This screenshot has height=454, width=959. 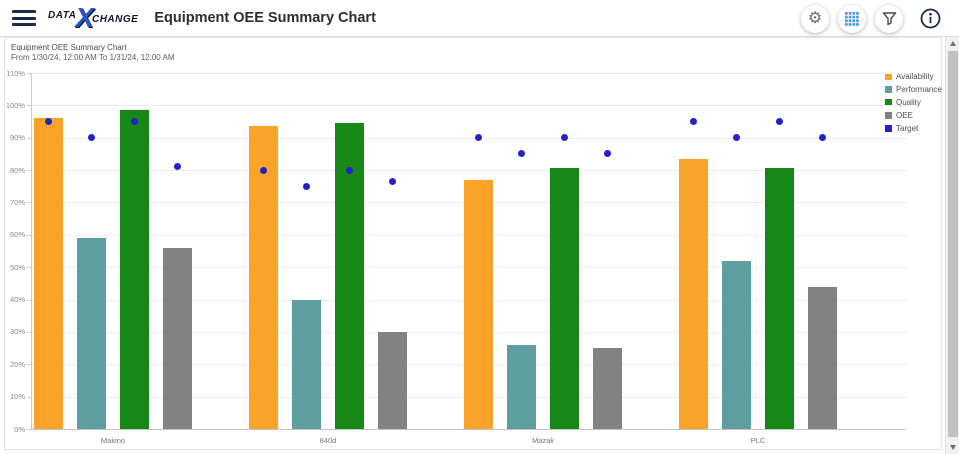 I want to click on y-axis-label: 70%, so click(x=17, y=202).